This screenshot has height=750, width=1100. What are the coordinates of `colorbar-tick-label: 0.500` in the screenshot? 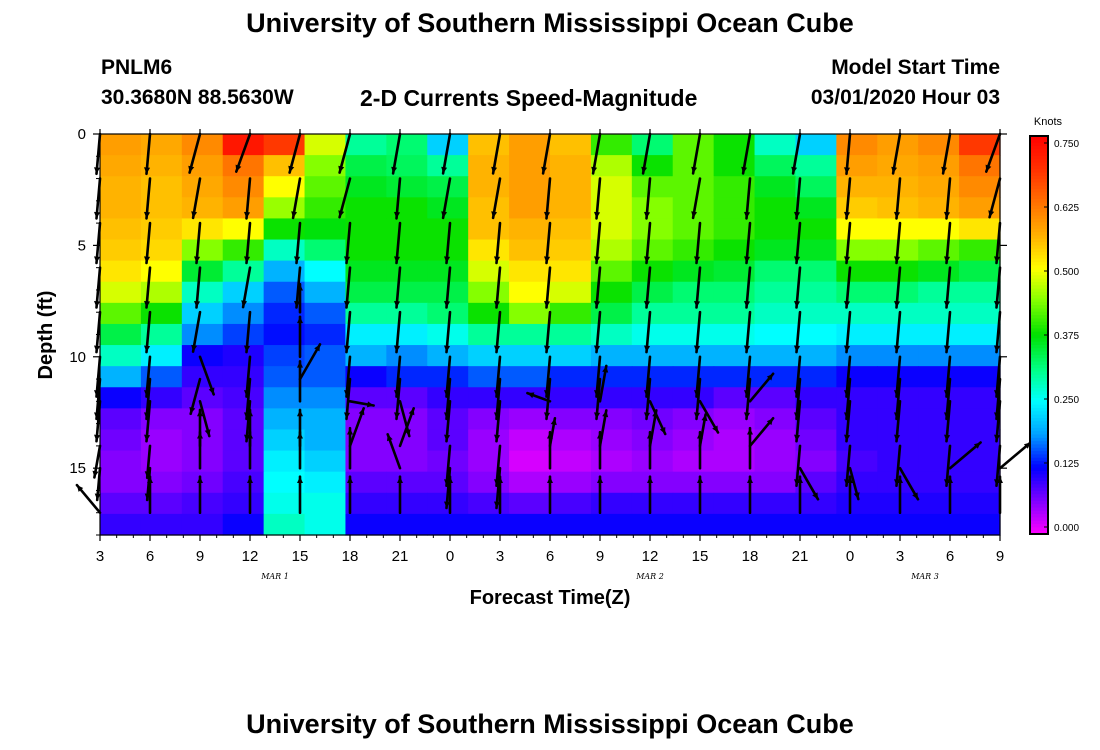 It's located at (1066, 272).